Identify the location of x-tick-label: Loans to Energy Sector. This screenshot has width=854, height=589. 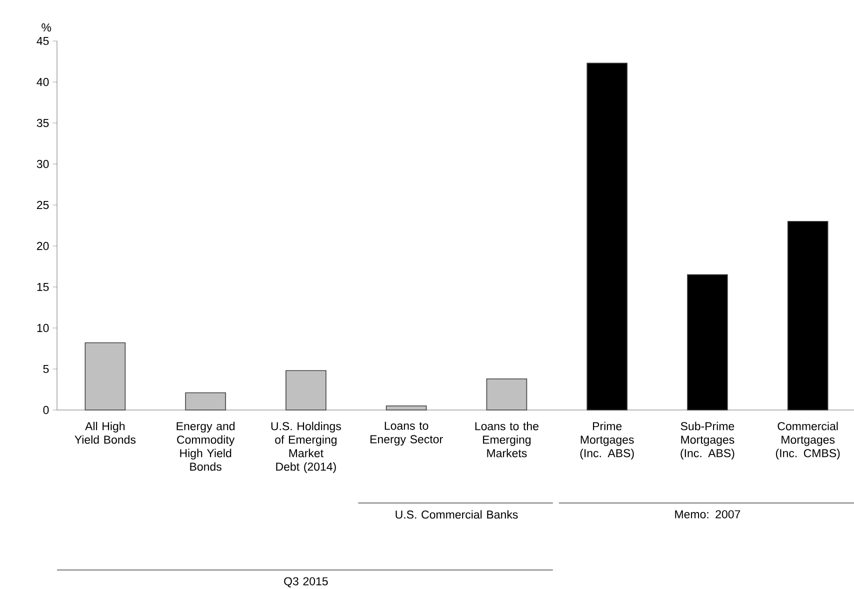
(406, 434).